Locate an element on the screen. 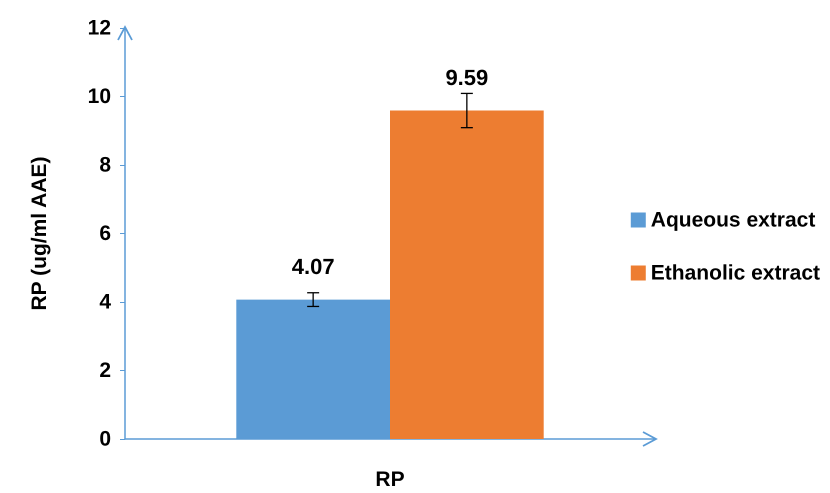  y-tick-label: 12 is located at coordinates (99, 28).